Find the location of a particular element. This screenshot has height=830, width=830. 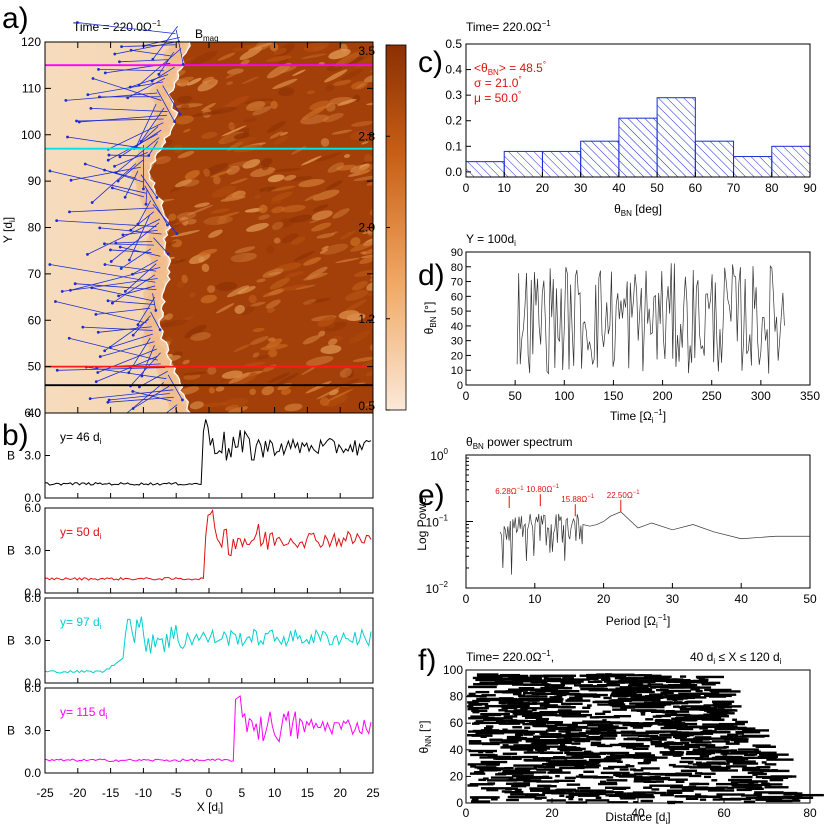

panel-d-ylabel: θBN [°] is located at coordinates (430, 318).